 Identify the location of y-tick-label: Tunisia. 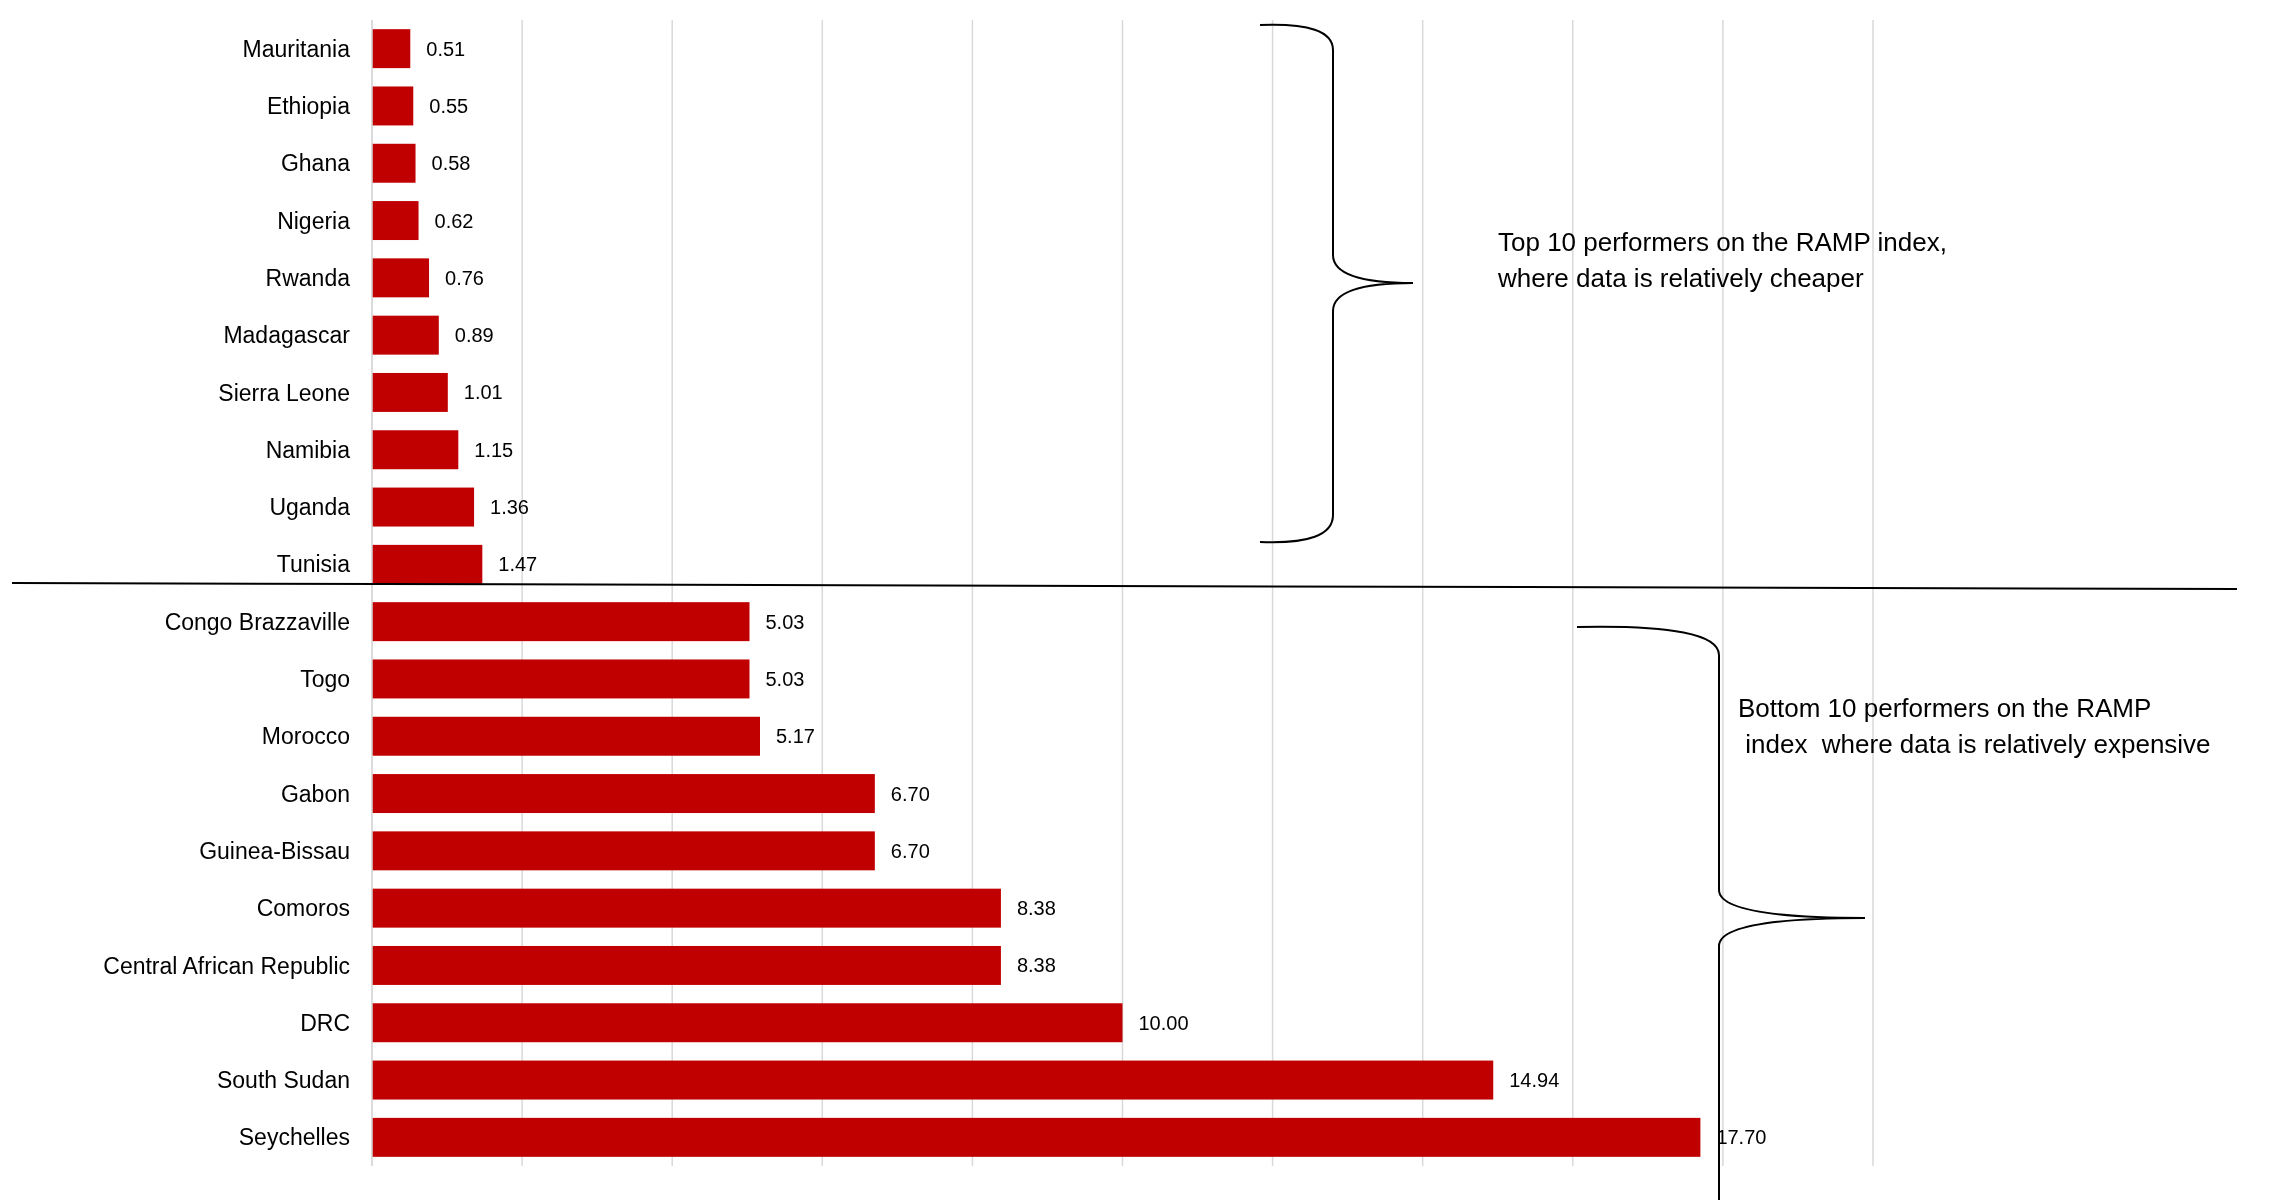
(313, 564).